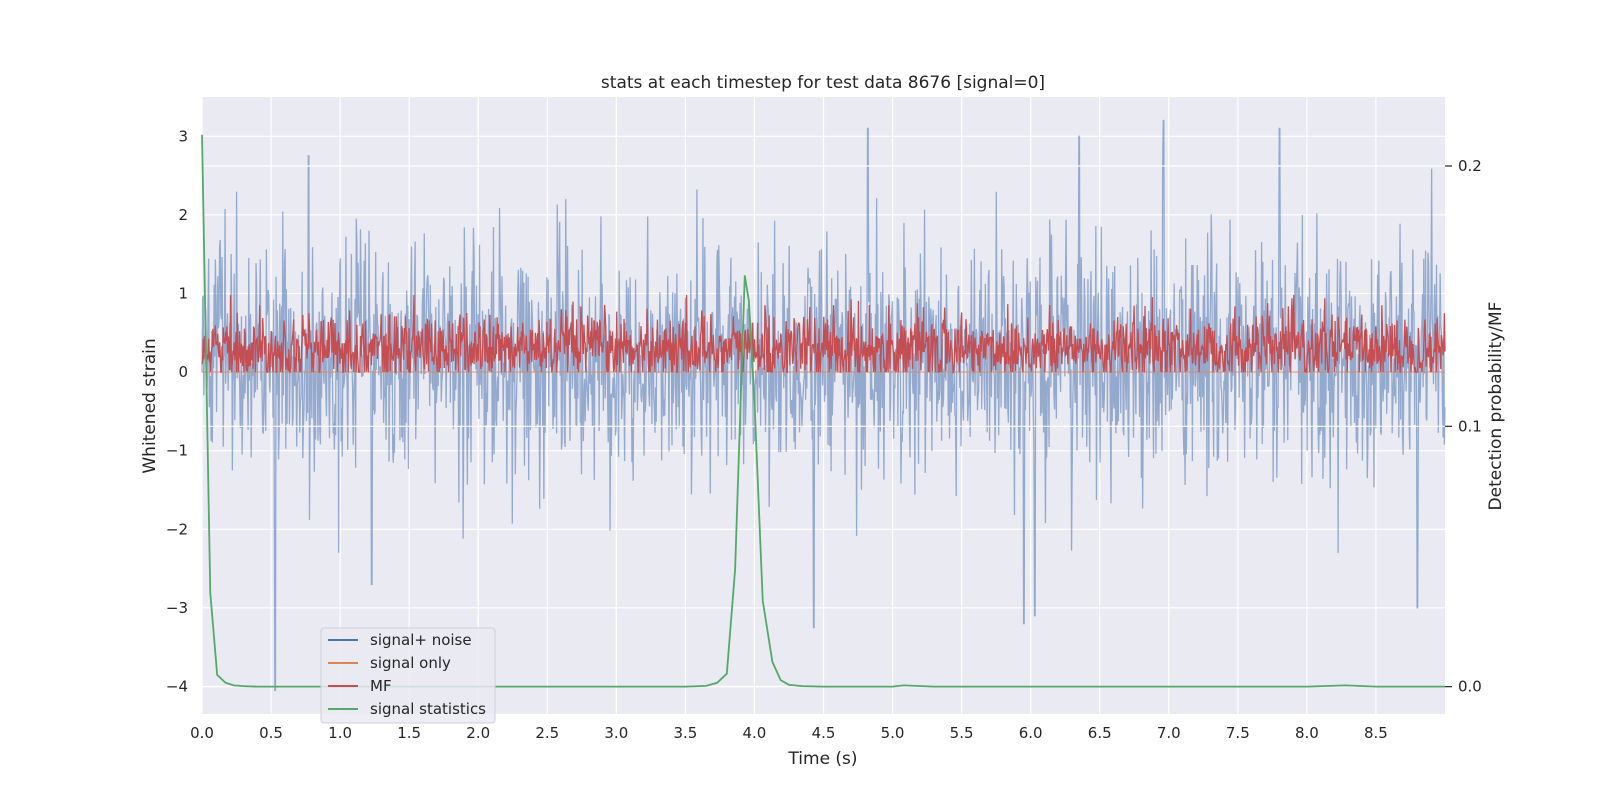  Describe the element at coordinates (177, 686) in the screenshot. I see `y-tick-label: −4` at that location.